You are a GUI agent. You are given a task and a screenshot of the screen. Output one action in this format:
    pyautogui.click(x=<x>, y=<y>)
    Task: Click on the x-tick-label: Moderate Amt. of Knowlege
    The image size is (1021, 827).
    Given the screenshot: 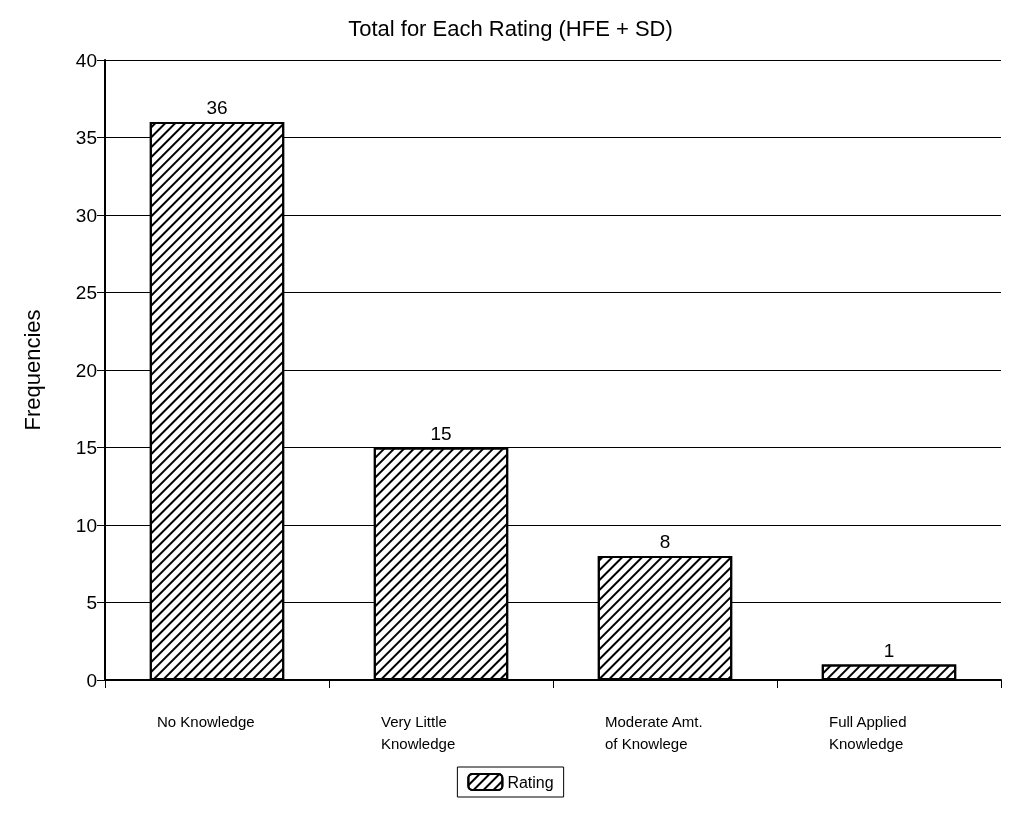 What is the action you would take?
    pyautogui.click(x=654, y=732)
    